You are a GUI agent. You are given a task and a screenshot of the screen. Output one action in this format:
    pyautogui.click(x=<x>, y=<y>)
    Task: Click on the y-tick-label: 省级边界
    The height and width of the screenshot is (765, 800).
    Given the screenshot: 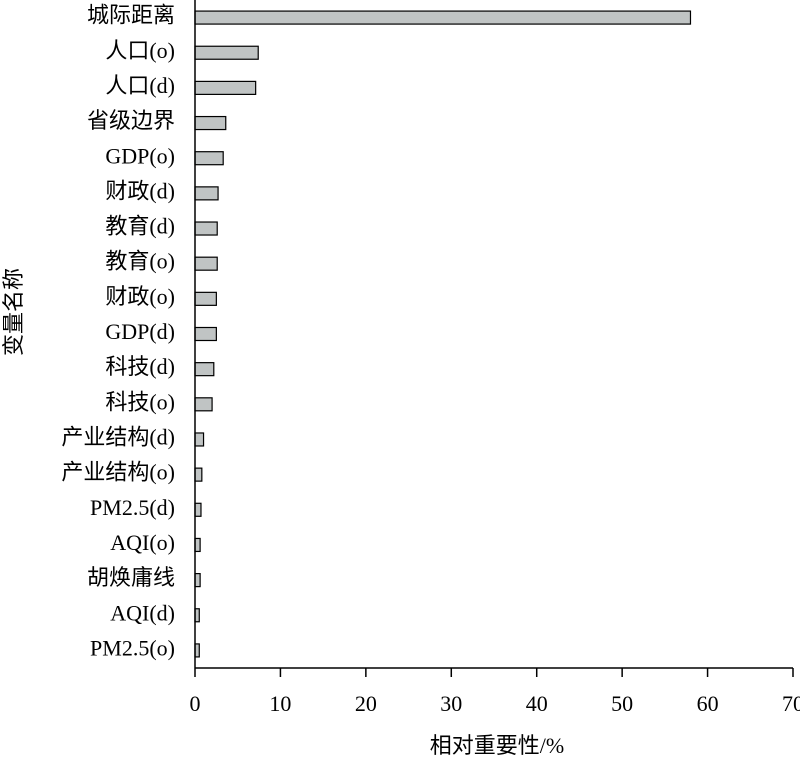 What is the action you would take?
    pyautogui.click(x=131, y=120)
    